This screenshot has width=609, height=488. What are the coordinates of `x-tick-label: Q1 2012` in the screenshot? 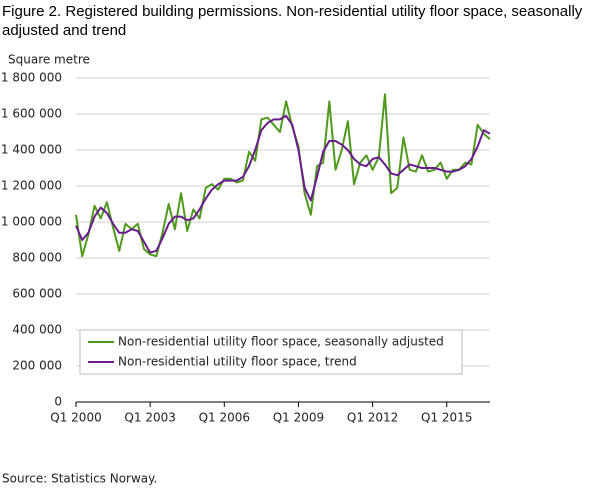 It's located at (372, 418).